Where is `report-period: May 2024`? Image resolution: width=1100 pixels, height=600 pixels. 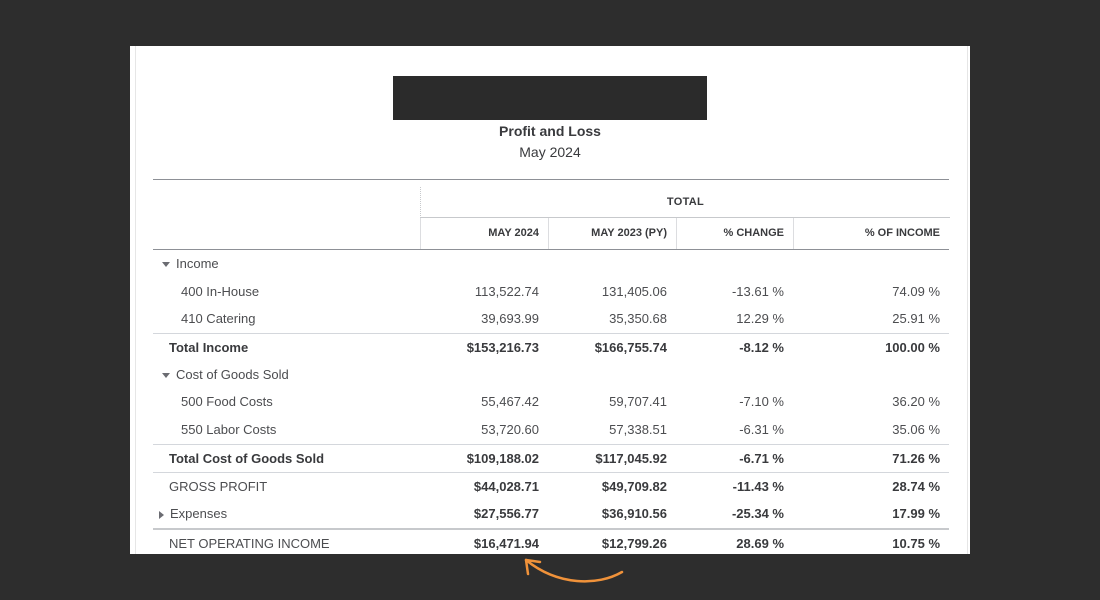
report-period: May 2024 is located at coordinates (550, 152).